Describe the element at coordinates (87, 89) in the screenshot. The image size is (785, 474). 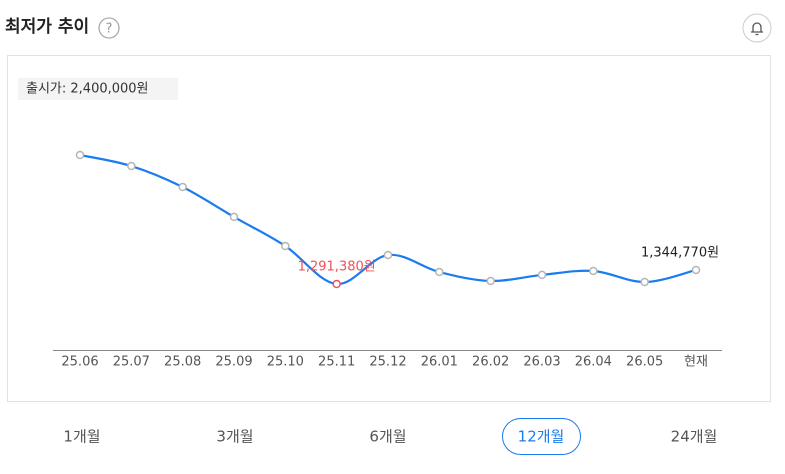
I see `annotation: 출시가: 2,400,000원` at that location.